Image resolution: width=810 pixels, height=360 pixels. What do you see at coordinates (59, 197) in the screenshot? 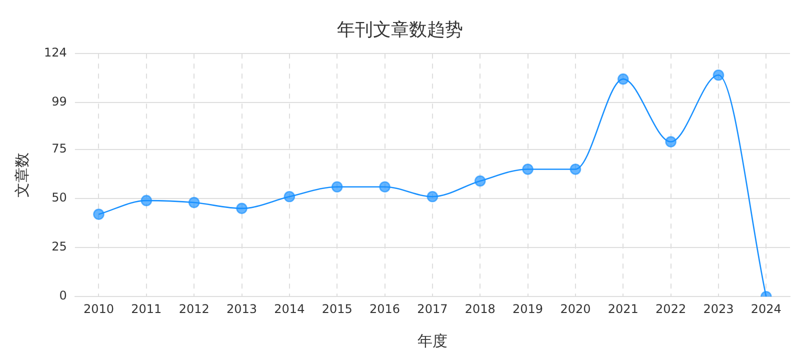
I see `y-tick-label: 50` at bounding box center [59, 197].